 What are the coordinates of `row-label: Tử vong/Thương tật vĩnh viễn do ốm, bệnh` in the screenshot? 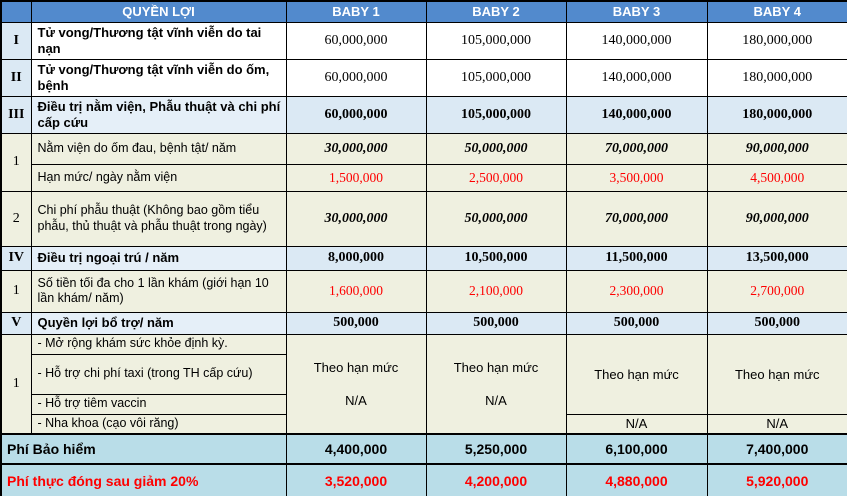 It's located at (158, 77).